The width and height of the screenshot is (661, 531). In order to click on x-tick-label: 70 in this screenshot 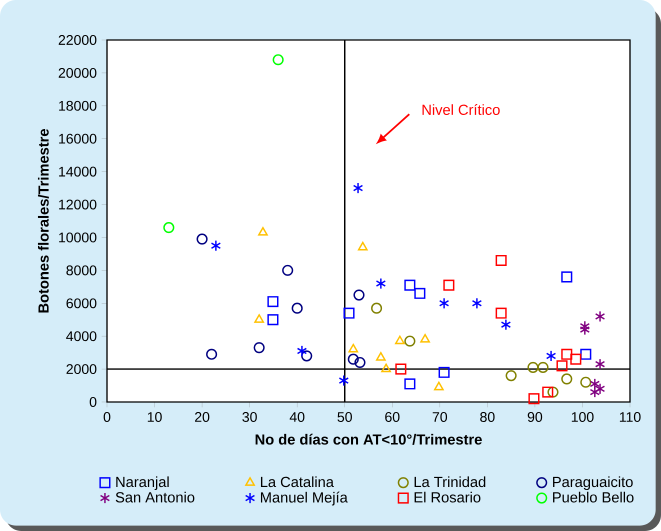, I will do `click(440, 417)`.